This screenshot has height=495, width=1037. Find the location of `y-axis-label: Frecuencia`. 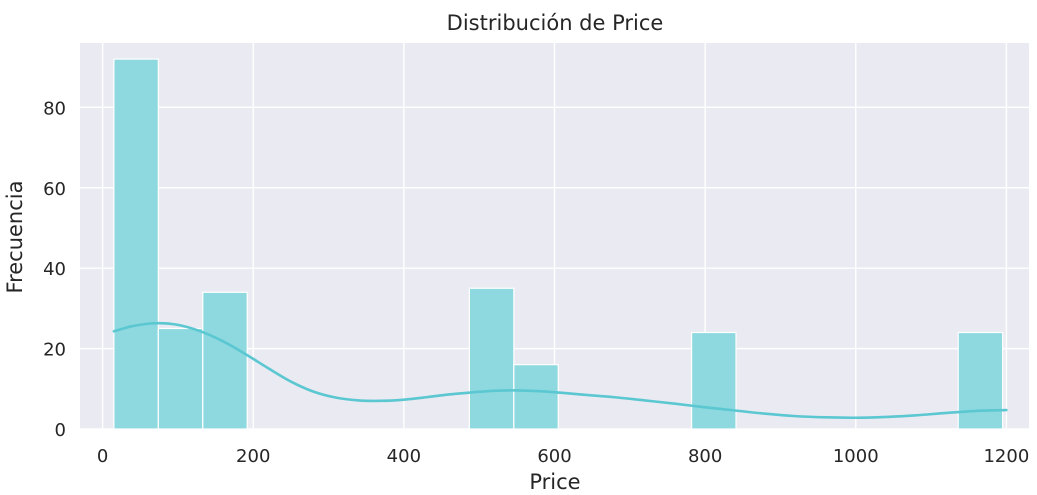

y-axis-label: Frecuencia is located at coordinates (15, 237).